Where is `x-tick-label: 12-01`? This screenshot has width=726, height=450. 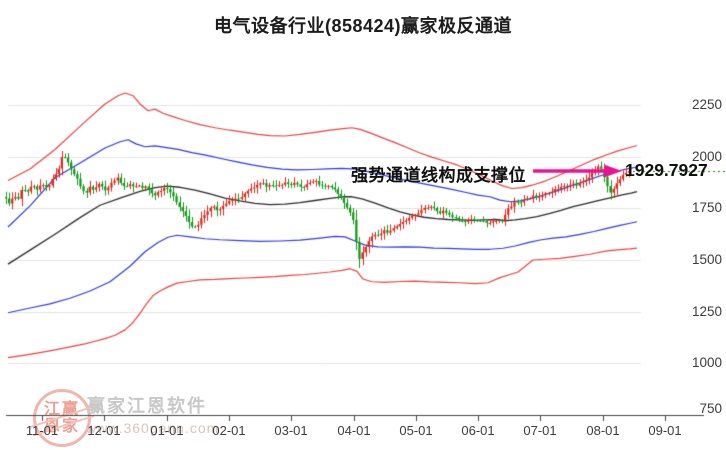 x-tick-label: 12-01 is located at coordinates (104, 430).